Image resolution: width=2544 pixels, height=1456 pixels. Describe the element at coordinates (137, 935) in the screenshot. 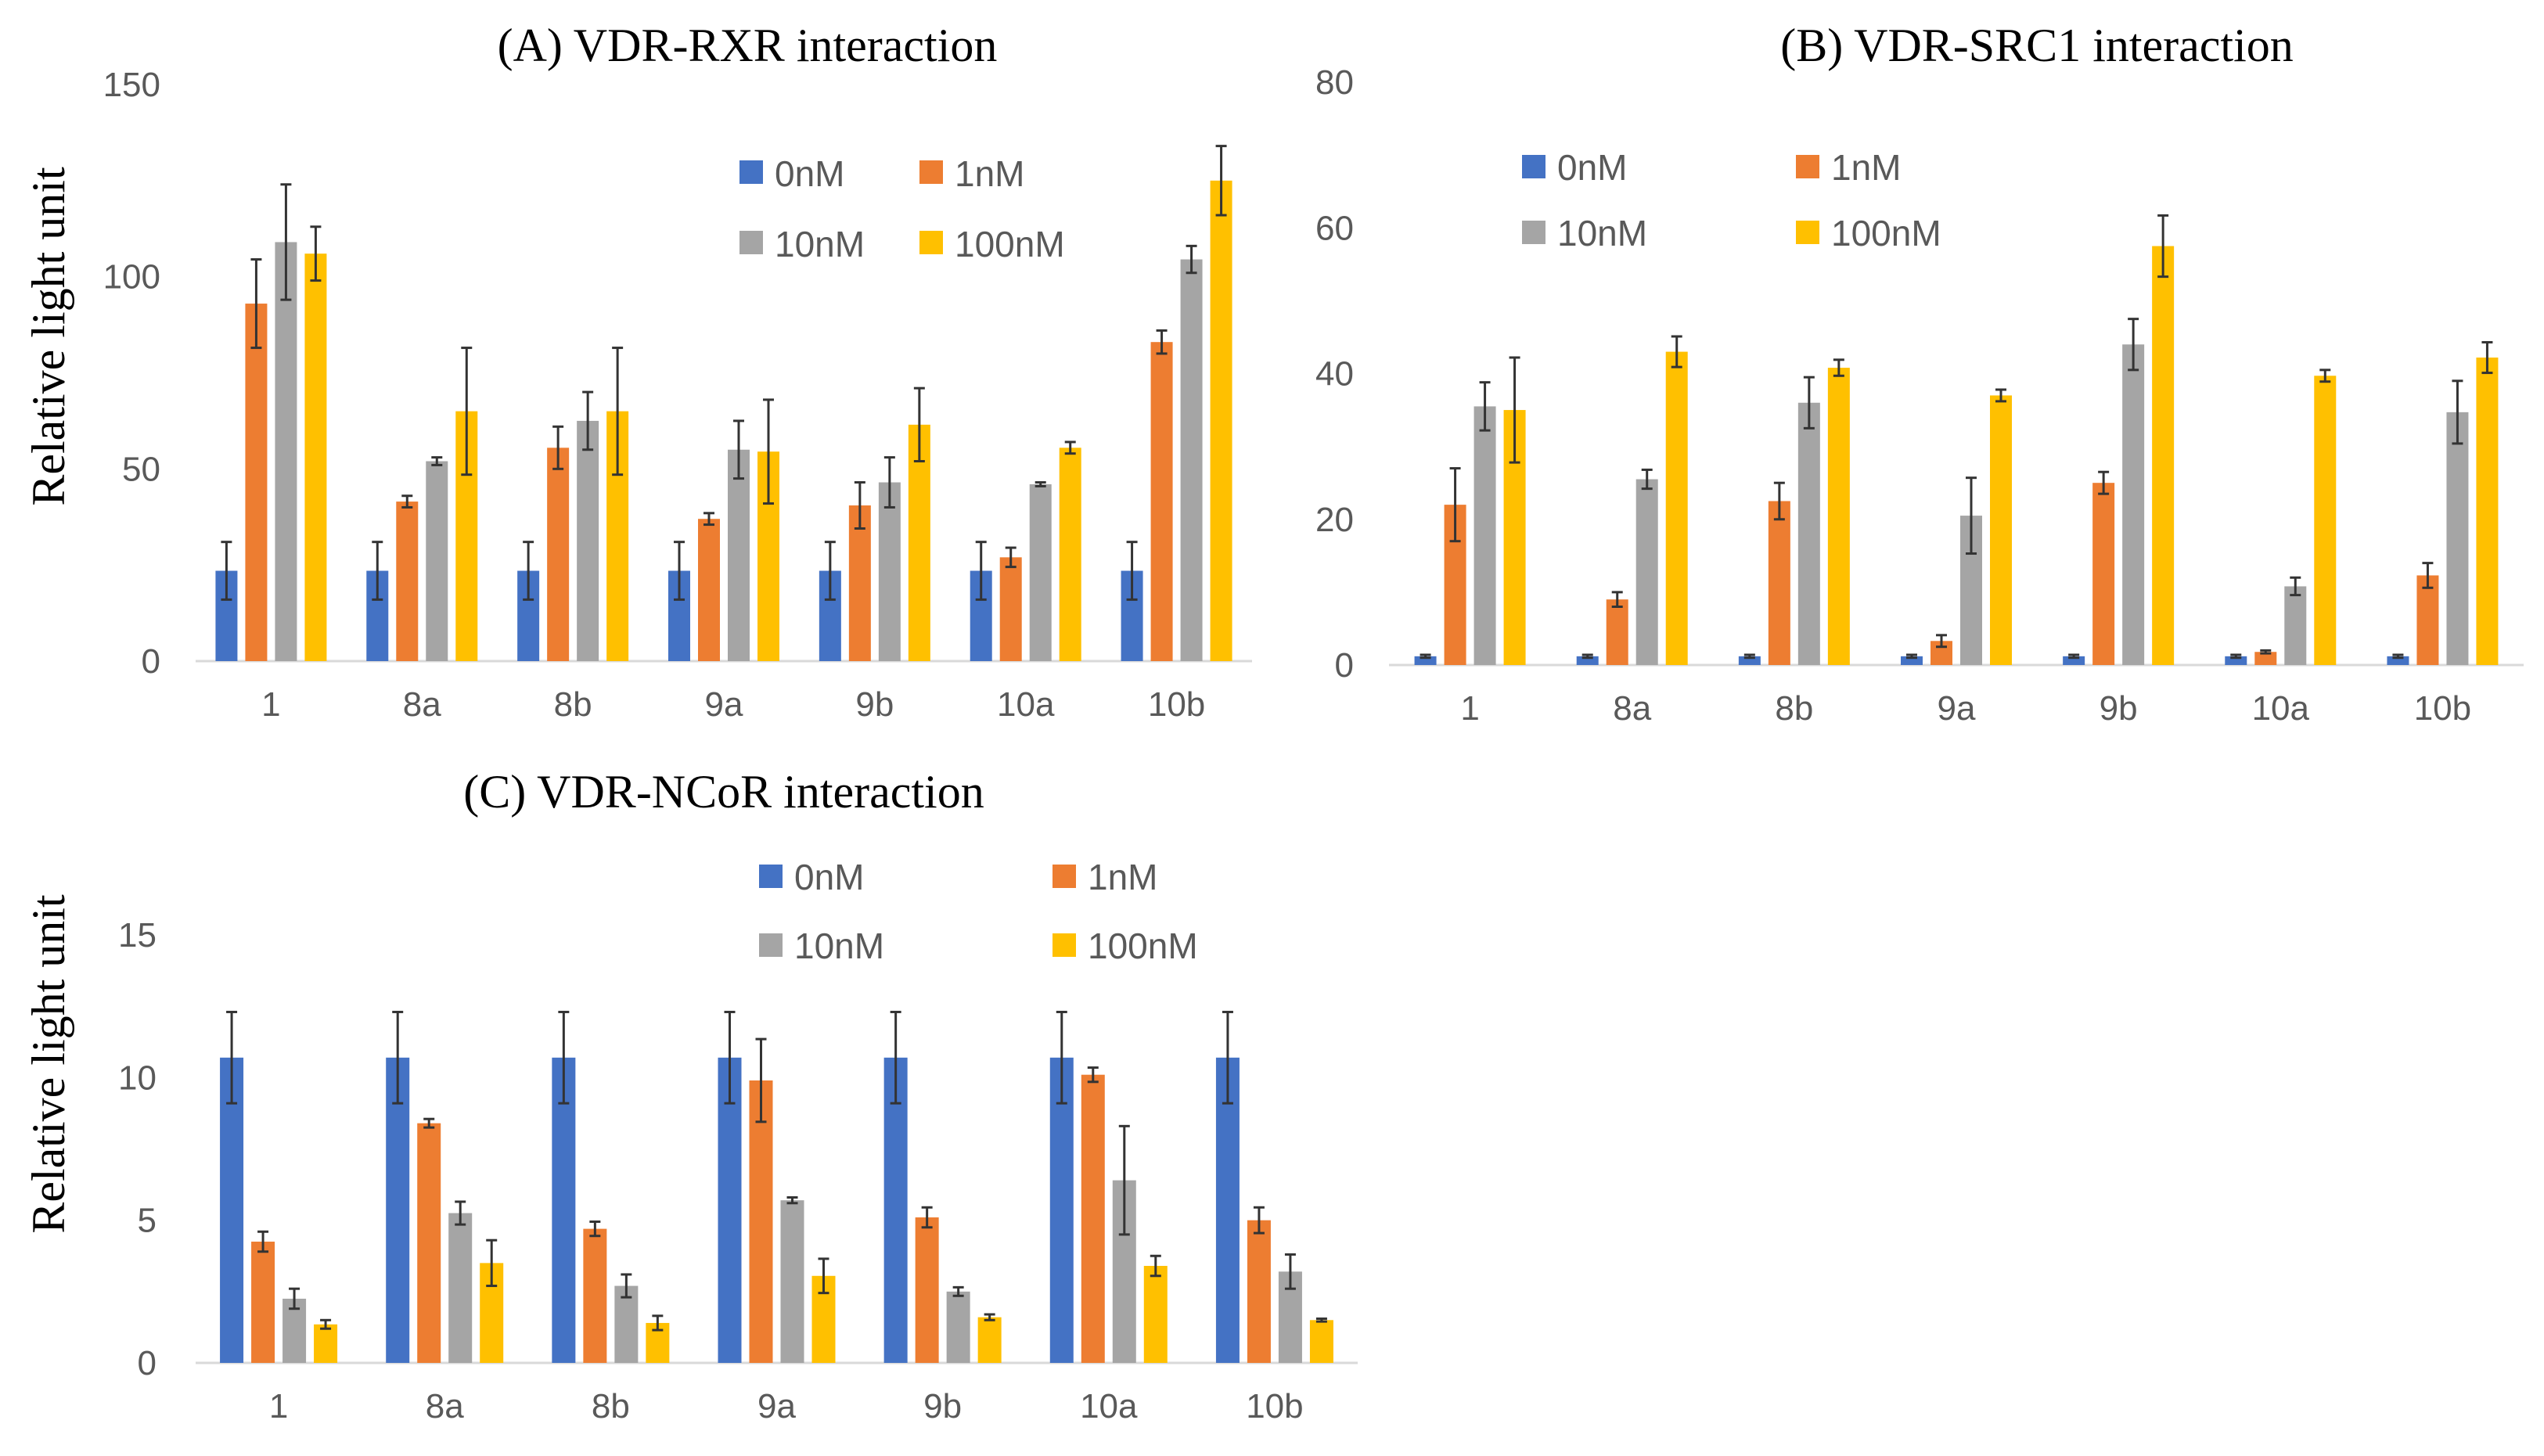

I see `y-tick-label: 15` at that location.